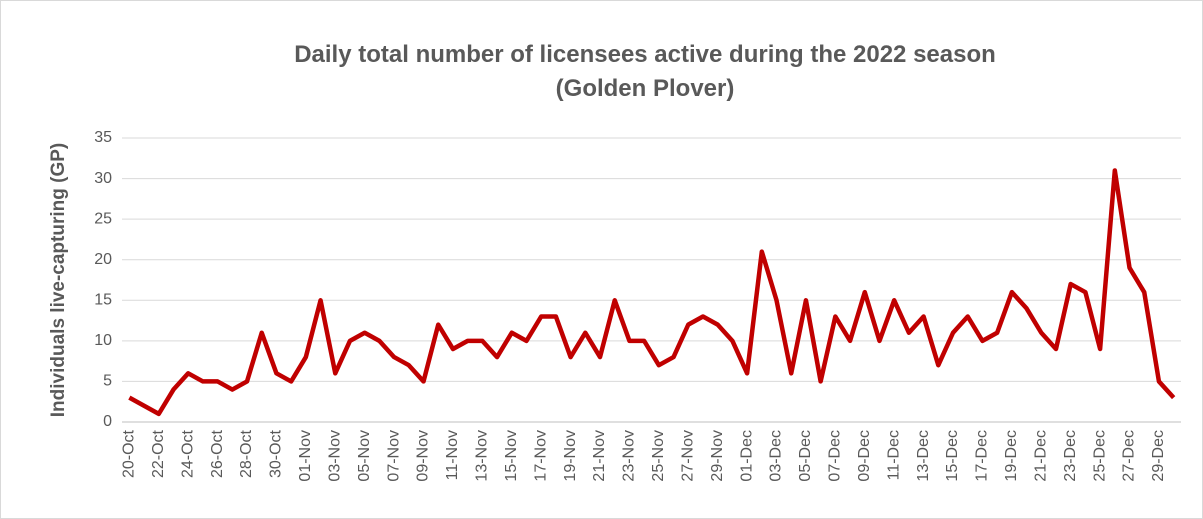 The width and height of the screenshot is (1203, 519). Describe the element at coordinates (1011, 456) in the screenshot. I see `x-tick-label: 19-Dec` at that location.